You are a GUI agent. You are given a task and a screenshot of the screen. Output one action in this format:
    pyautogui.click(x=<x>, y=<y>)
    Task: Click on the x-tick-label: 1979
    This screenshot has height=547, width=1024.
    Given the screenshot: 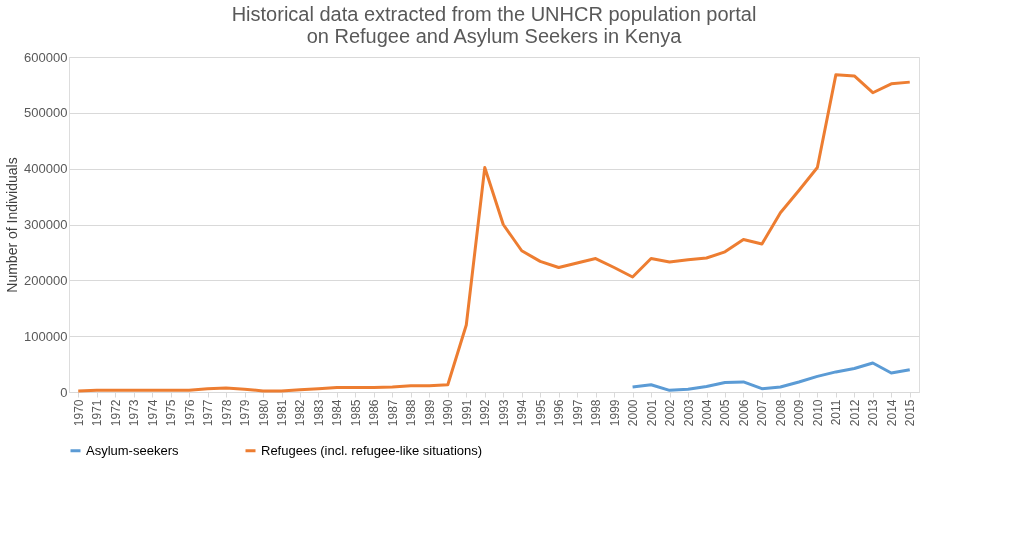 What is the action you would take?
    pyautogui.click(x=245, y=413)
    